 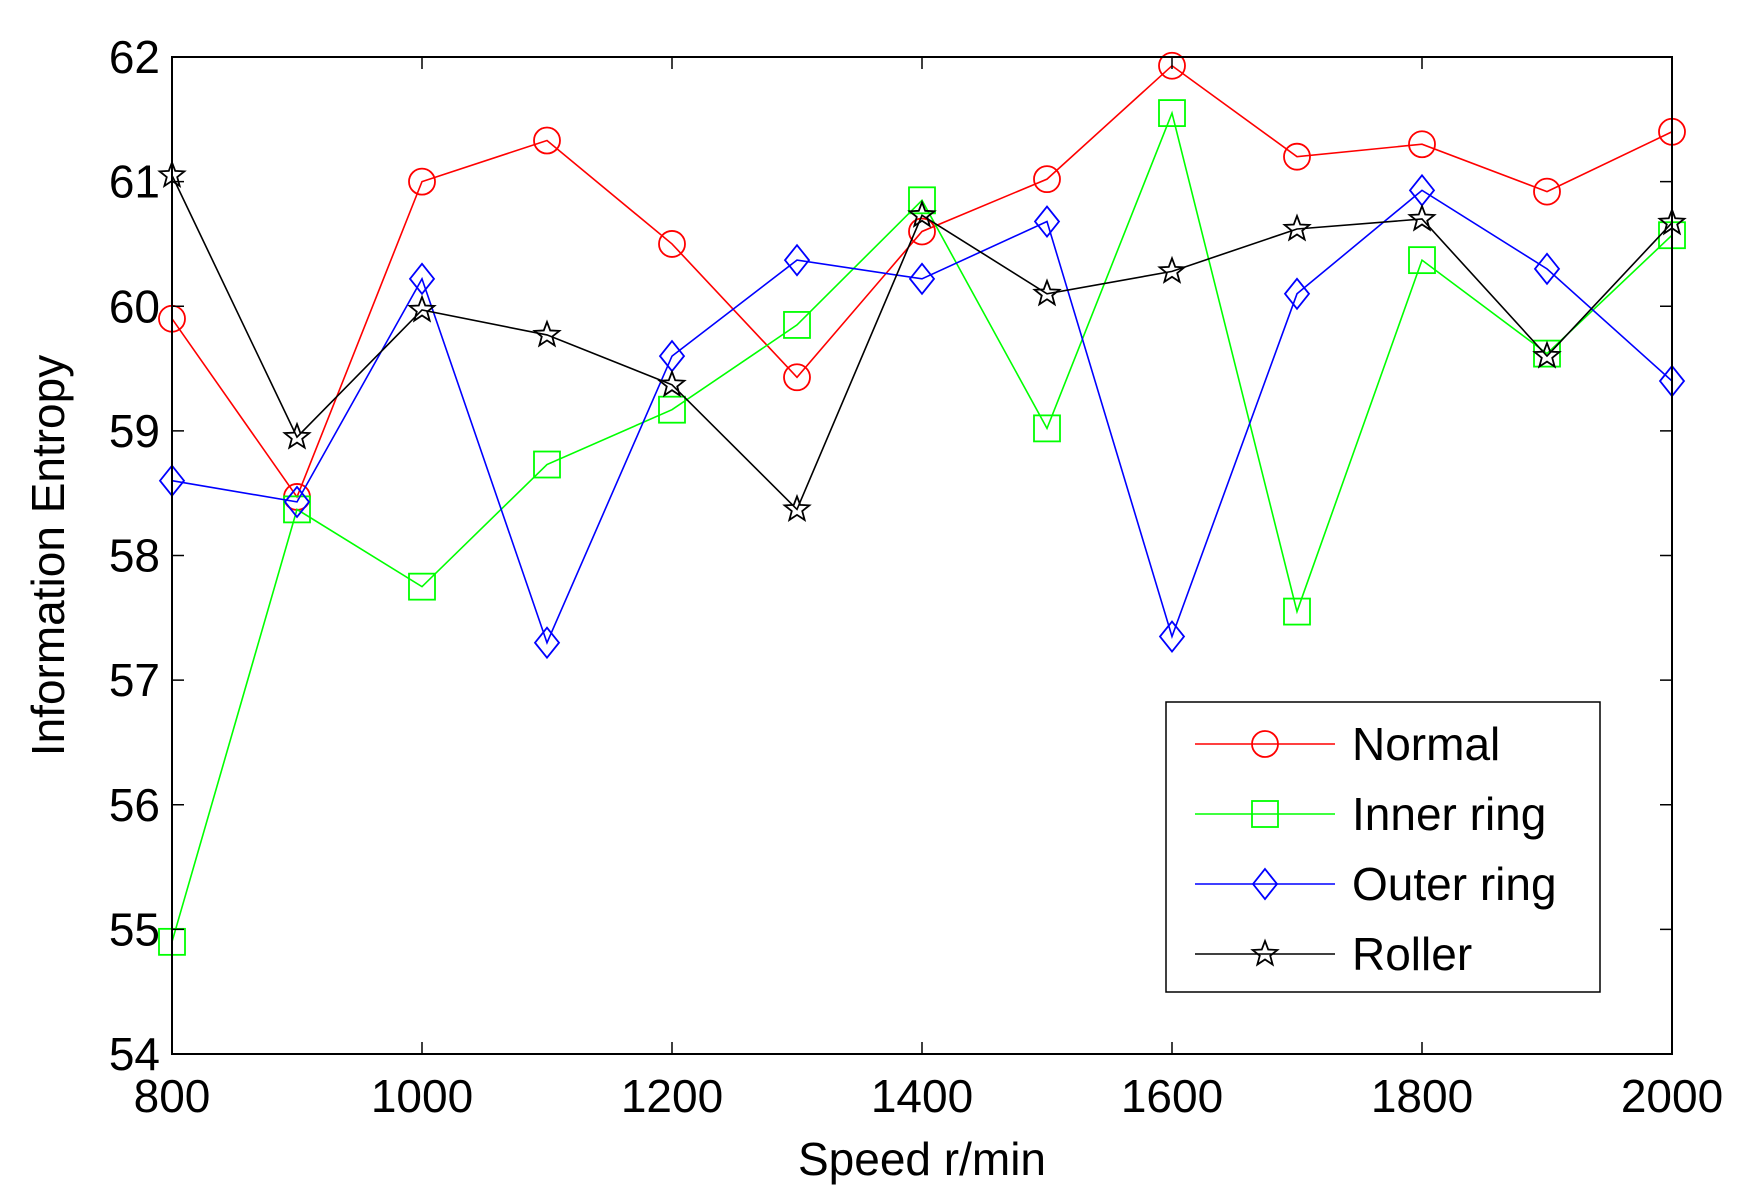 What do you see at coordinates (48, 555) in the screenshot?
I see `y-axis-label: Information Entropy` at bounding box center [48, 555].